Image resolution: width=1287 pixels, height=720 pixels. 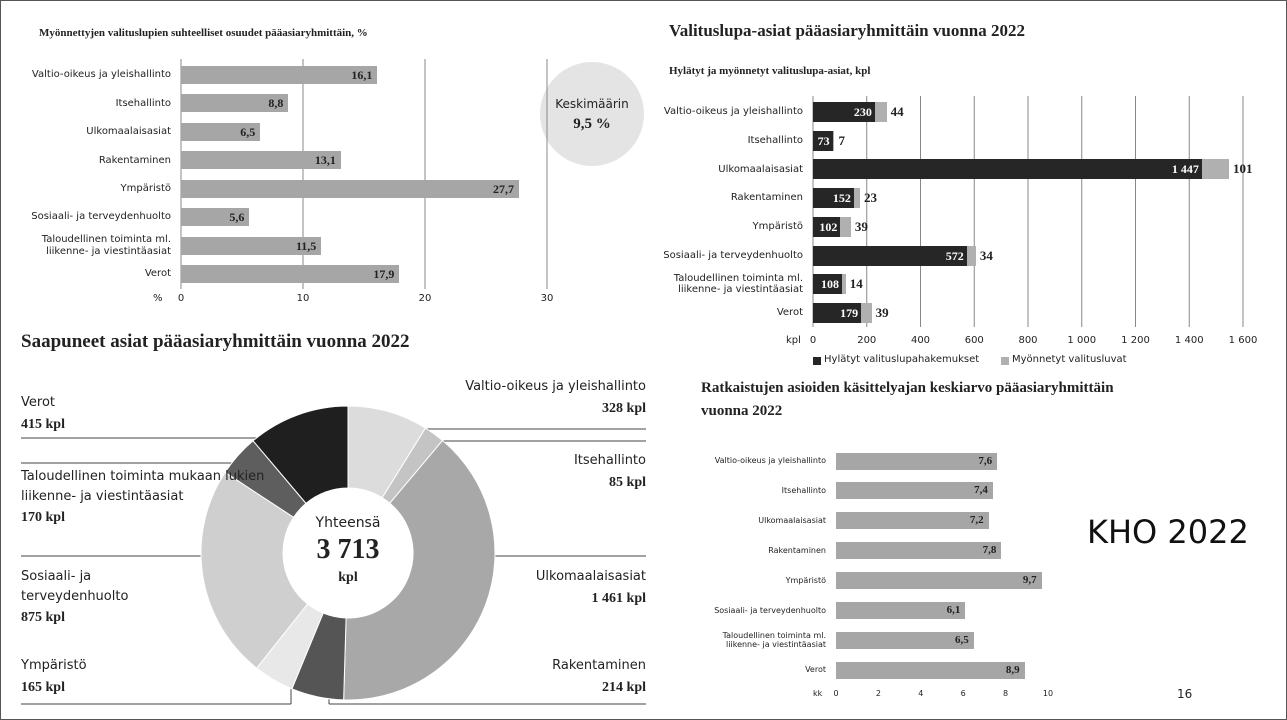 I want to click on axis-label: %, so click(x=158, y=298).